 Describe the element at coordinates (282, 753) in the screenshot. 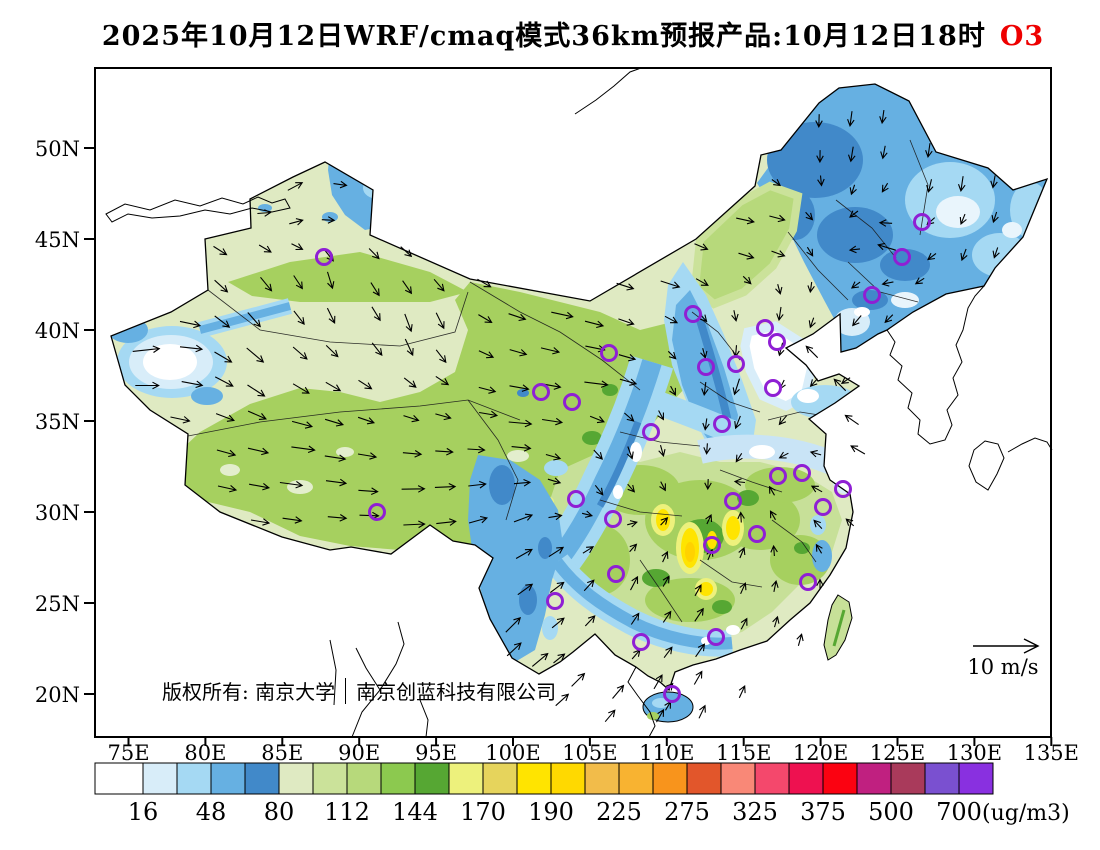

I see `lon-tick-label: 85E` at that location.